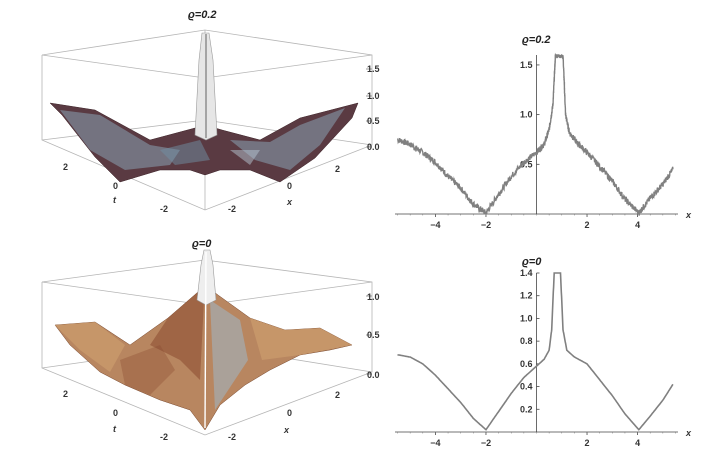 The image size is (722, 457). What do you see at coordinates (373, 108) in the screenshot?
I see `surface-top-z-ticks: 0.0 0.5 1.0 1.5` at bounding box center [373, 108].